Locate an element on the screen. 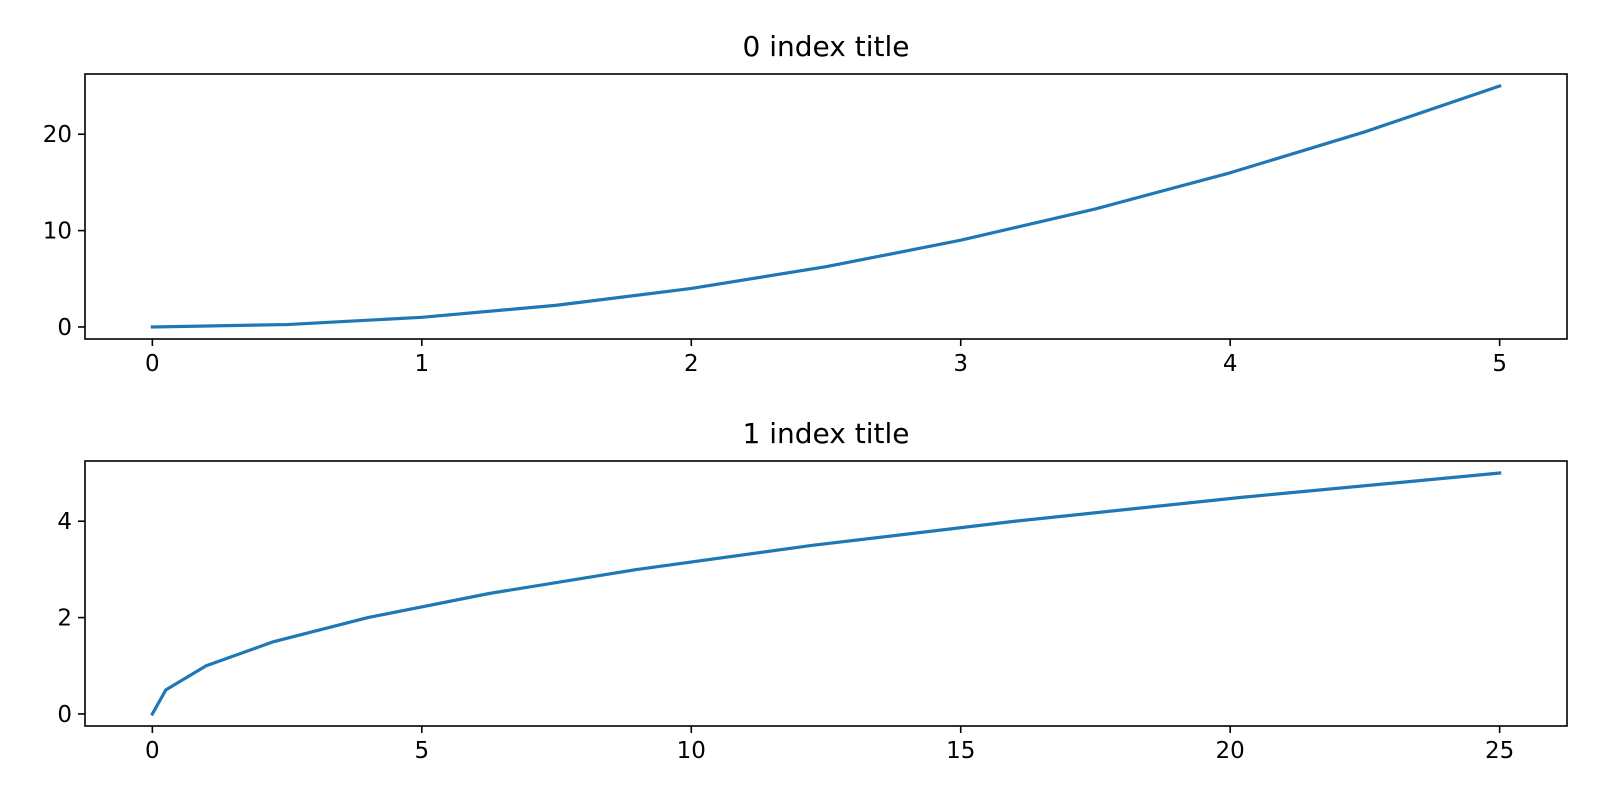 The width and height of the screenshot is (1600, 800). subplot-1-x-tick-label-5: 25 is located at coordinates (1499, 751).